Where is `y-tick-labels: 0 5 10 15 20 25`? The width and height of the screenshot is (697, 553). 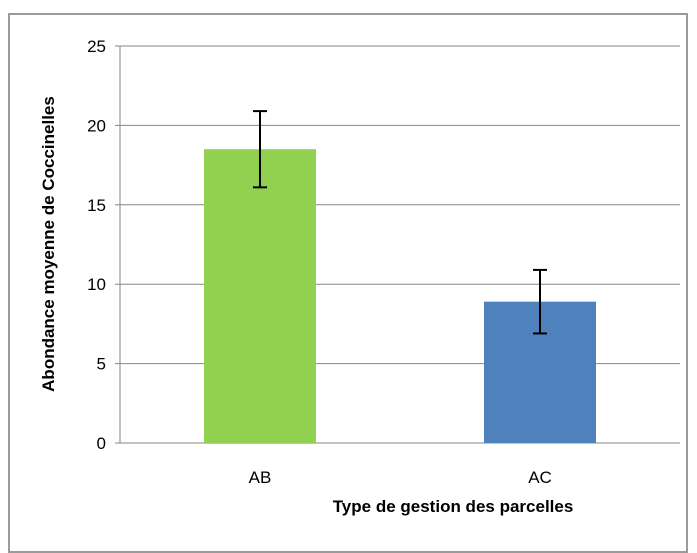 y-tick-labels: 0 5 10 15 20 25 is located at coordinates (96, 245).